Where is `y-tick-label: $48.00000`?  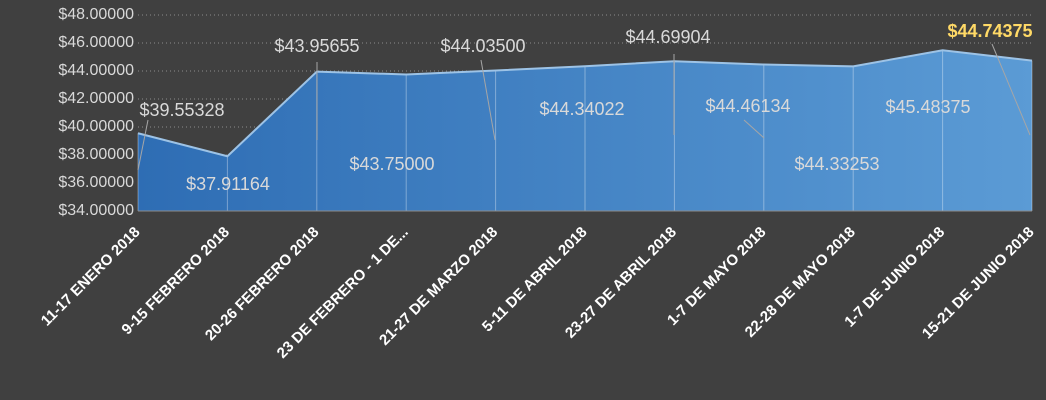
y-tick-label: $48.00000 is located at coordinates (96, 14).